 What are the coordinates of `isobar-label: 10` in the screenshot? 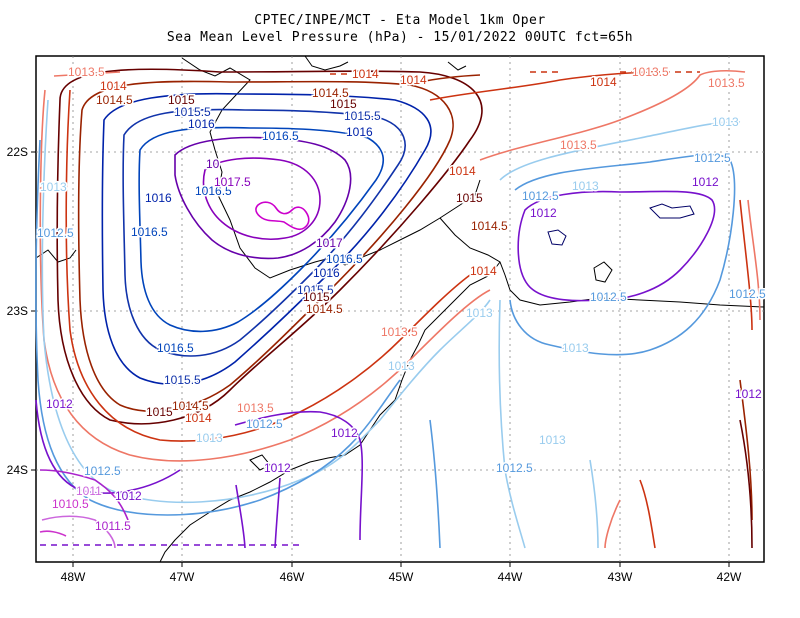 It's located at (213, 164).